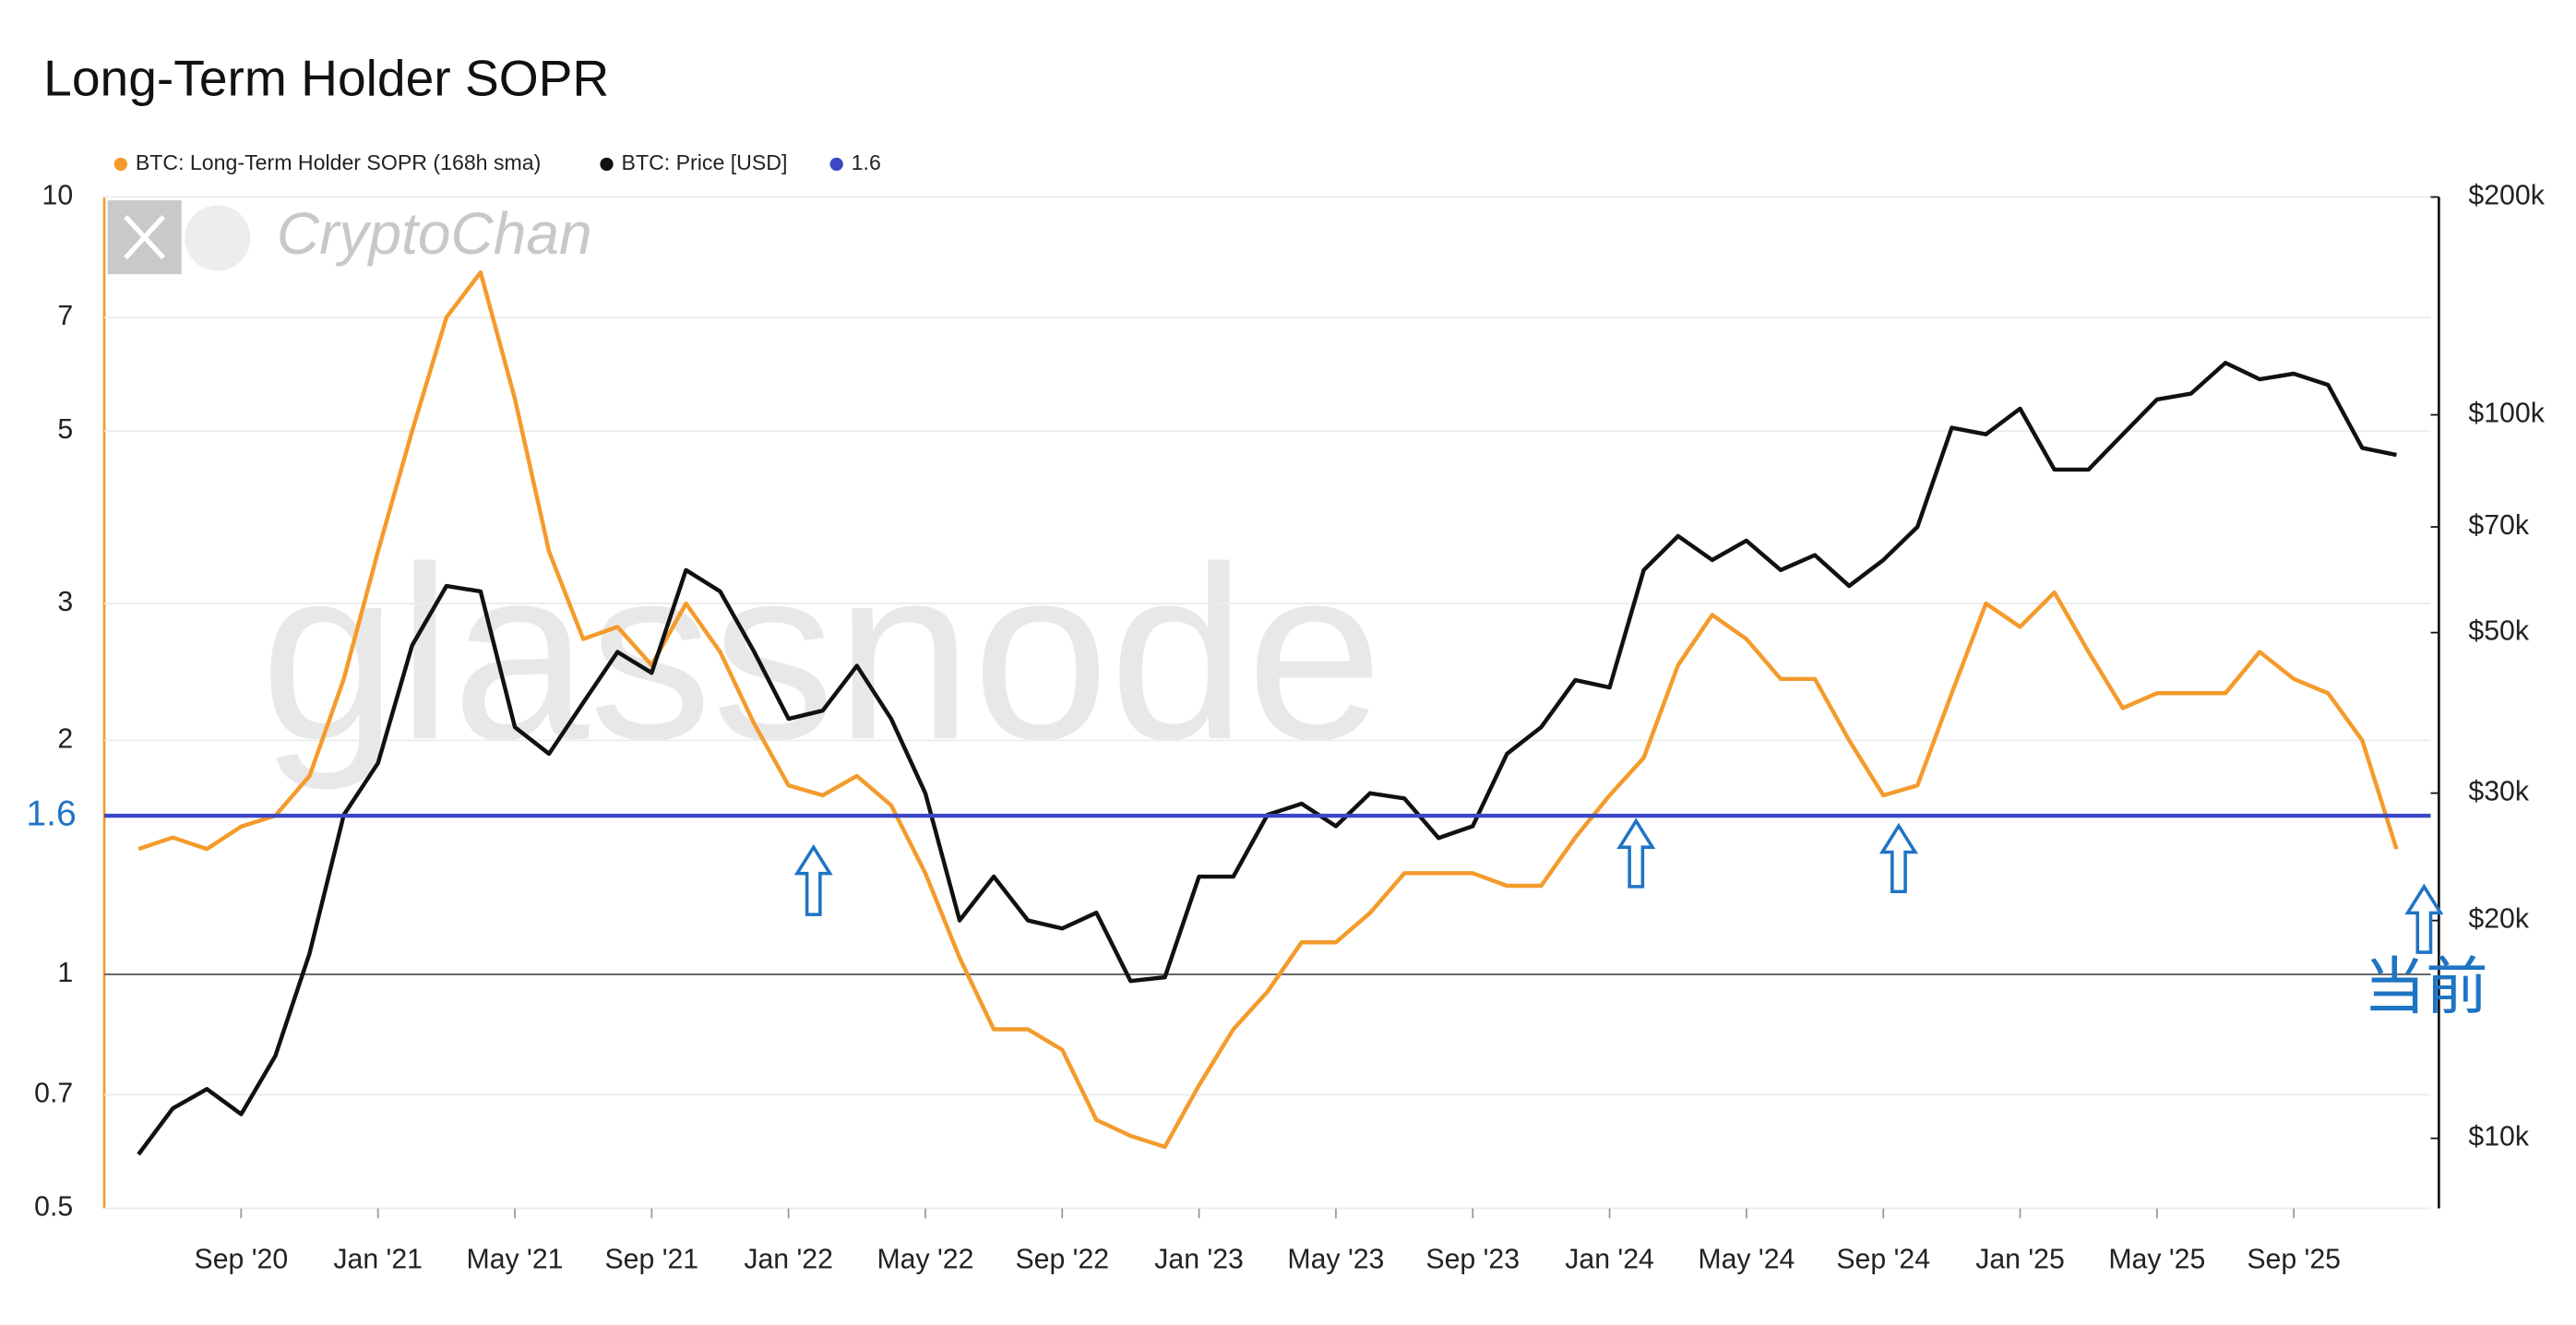  What do you see at coordinates (788, 1260) in the screenshot?
I see `x-tick-label: Jan '22` at bounding box center [788, 1260].